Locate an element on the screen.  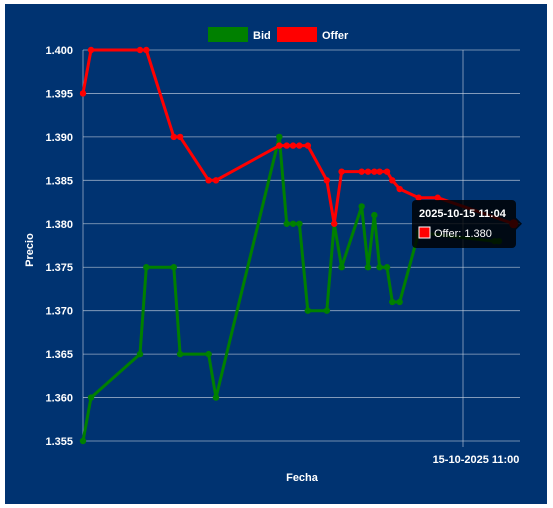
x-axis-title: Fecha is located at coordinates (302, 478).